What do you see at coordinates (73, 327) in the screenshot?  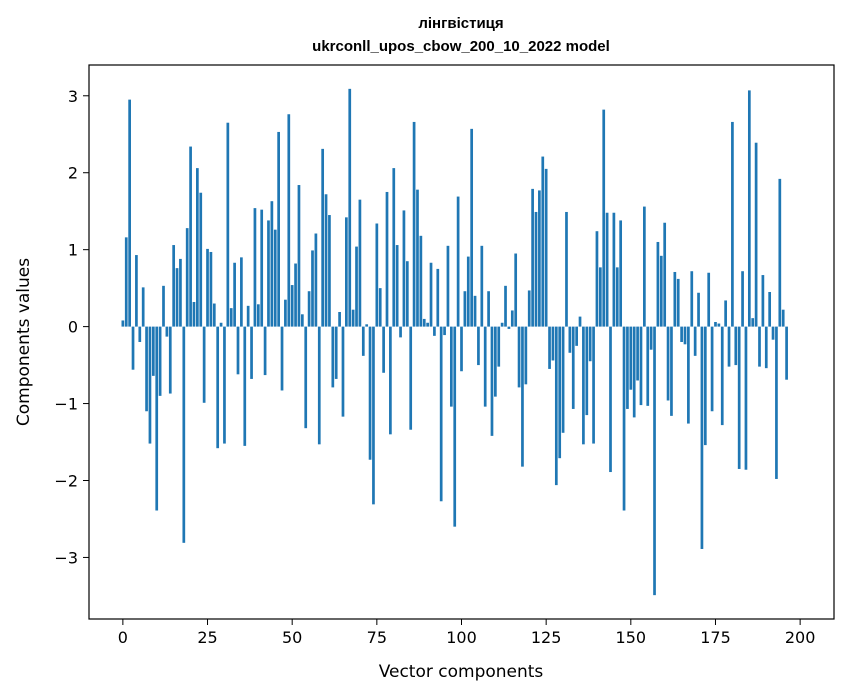 I see `y-tick-label: 0` at bounding box center [73, 327].